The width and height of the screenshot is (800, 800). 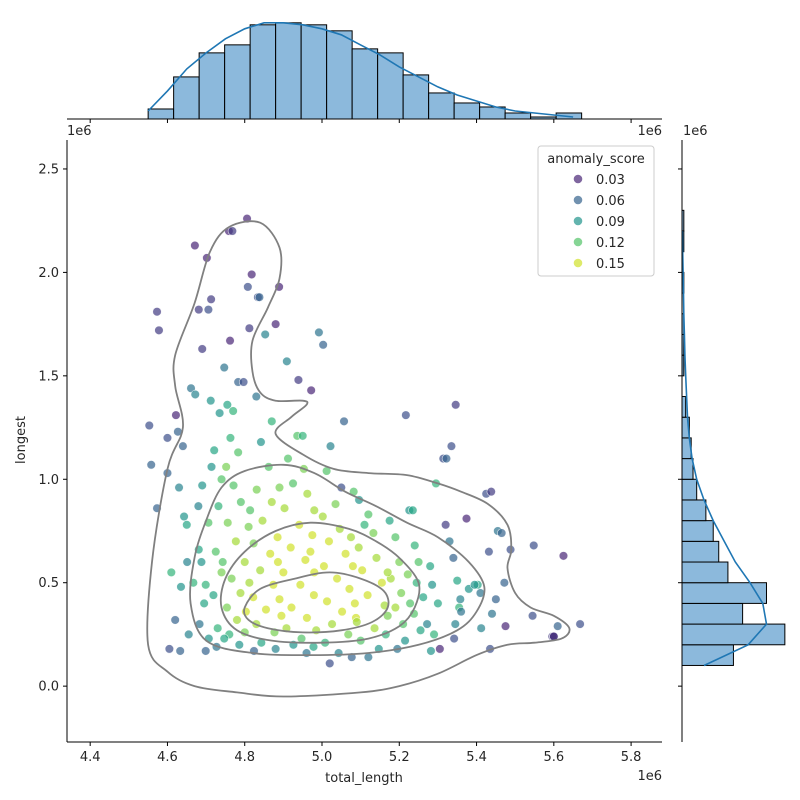 What do you see at coordinates (649, 776) in the screenshot?
I see `x-offset-text: 1e6` at bounding box center [649, 776].